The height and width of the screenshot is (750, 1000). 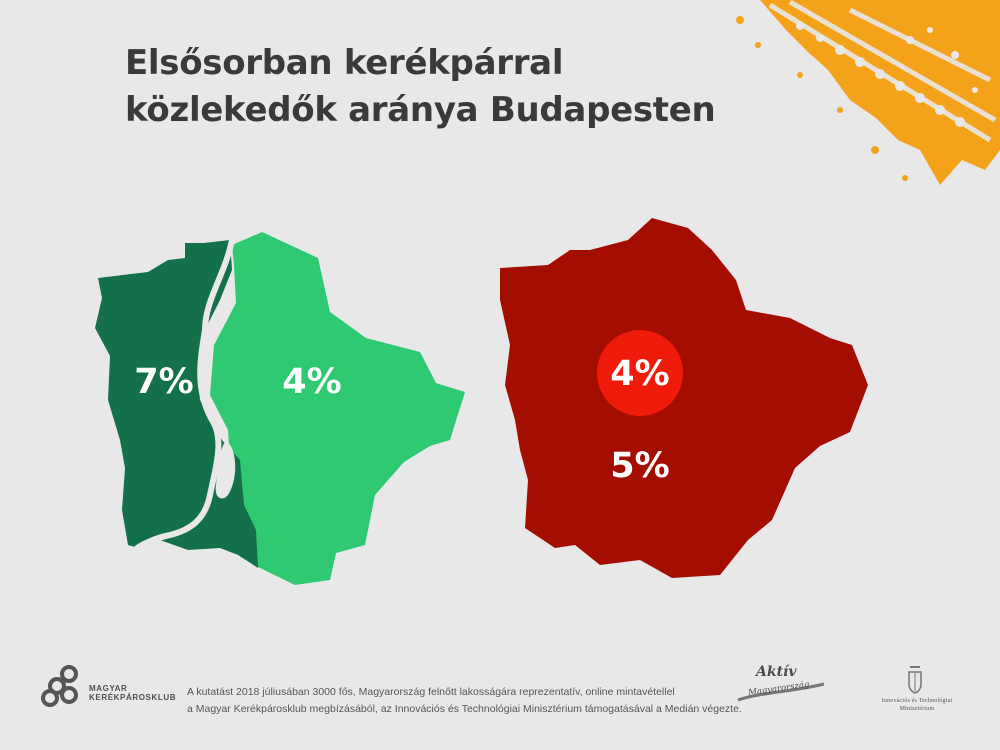 I want to click on orange-tire-track-decoration, so click(x=868, y=92).